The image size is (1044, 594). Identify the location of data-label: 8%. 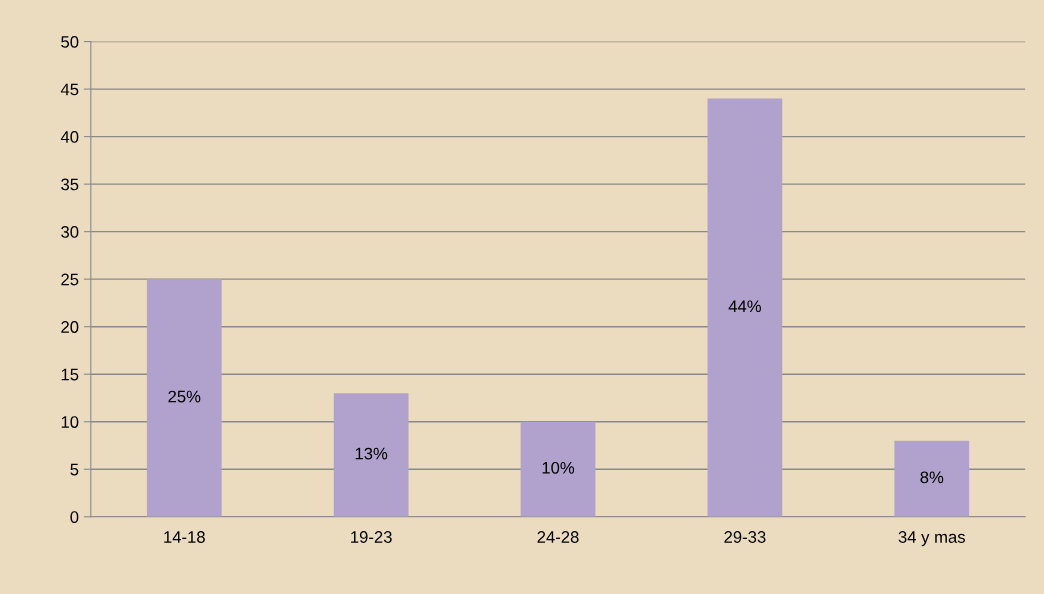
(932, 477).